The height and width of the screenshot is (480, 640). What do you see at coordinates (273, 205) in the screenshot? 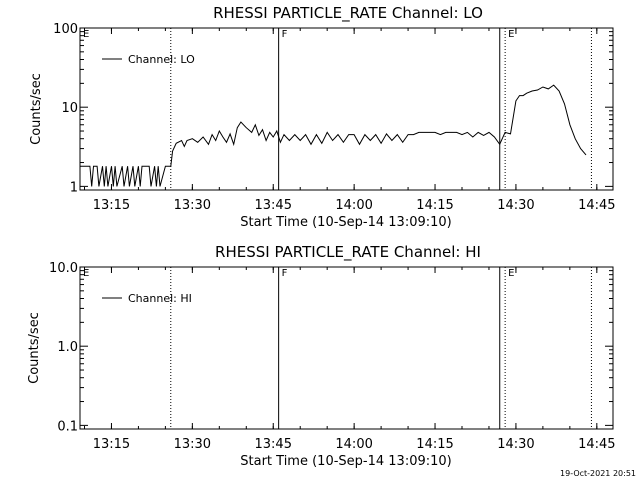
I see `lo-x-tick-label: 13:45` at bounding box center [273, 205].